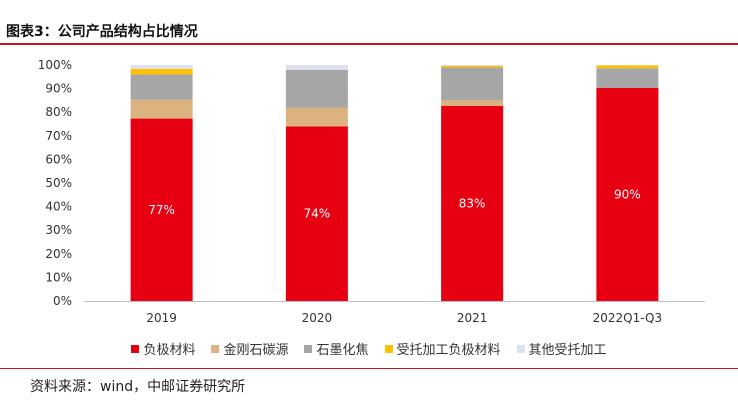 The height and width of the screenshot is (402, 738). What do you see at coordinates (102, 32) in the screenshot?
I see `chart-title: 图表3：公司产品结构占比情况` at bounding box center [102, 32].